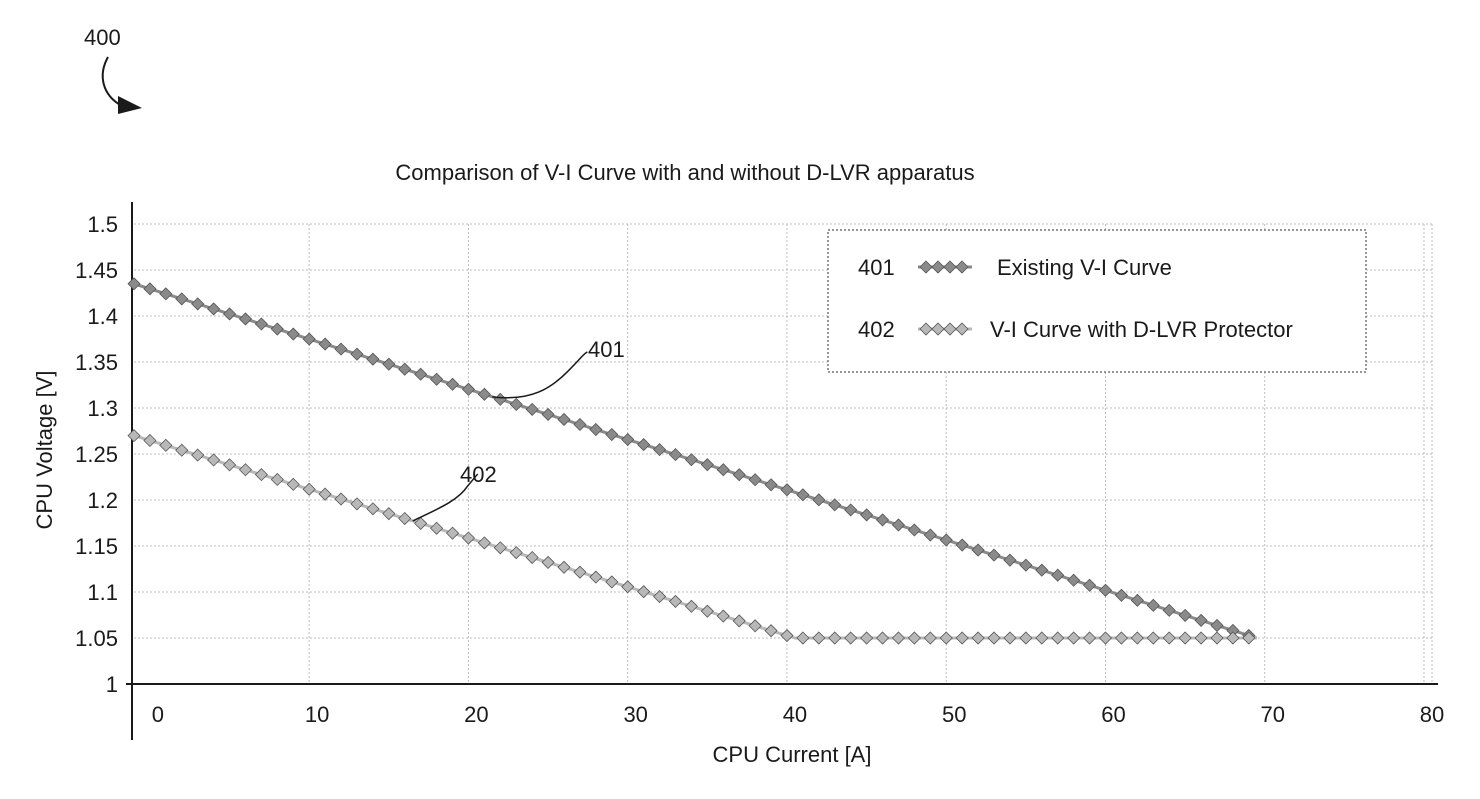 The height and width of the screenshot is (799, 1480). Describe the element at coordinates (96, 270) in the screenshot. I see `y-tick-label: 1.45` at that location.